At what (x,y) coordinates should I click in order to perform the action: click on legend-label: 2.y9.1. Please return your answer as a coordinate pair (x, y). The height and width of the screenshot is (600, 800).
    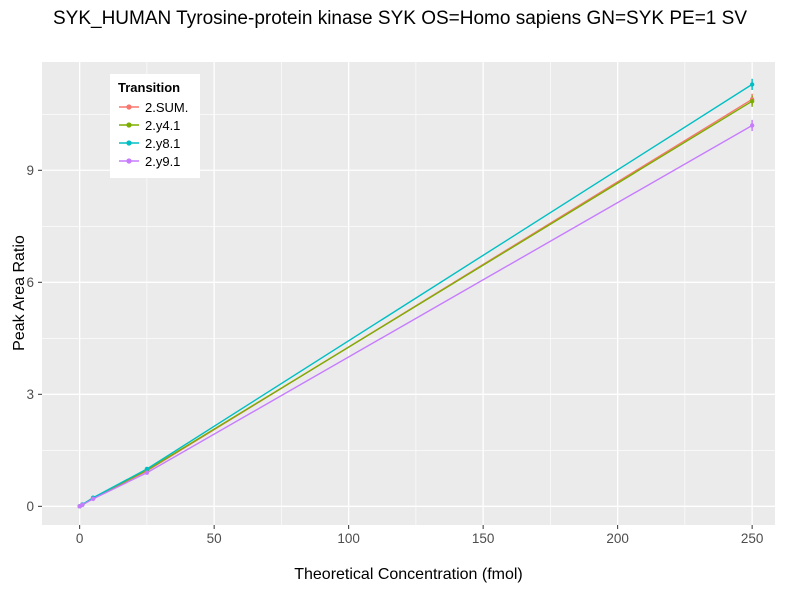
    Looking at the image, I should click on (163, 161).